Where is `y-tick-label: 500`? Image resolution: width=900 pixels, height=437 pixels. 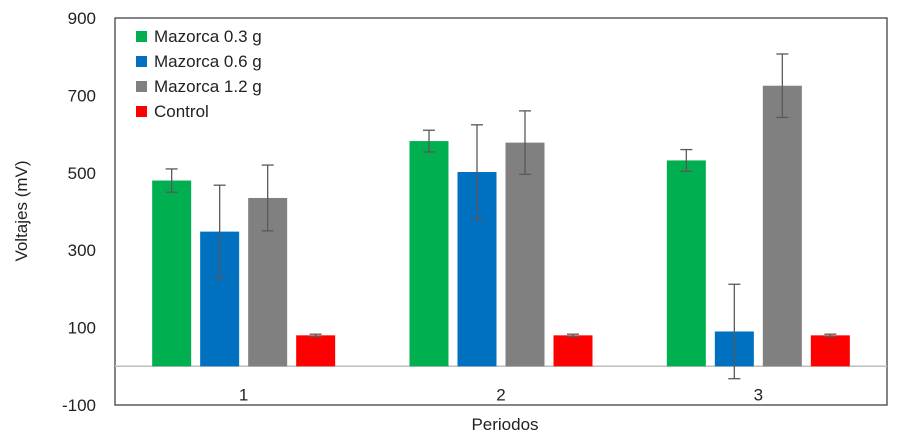 y-tick-label: 500 is located at coordinates (82, 173).